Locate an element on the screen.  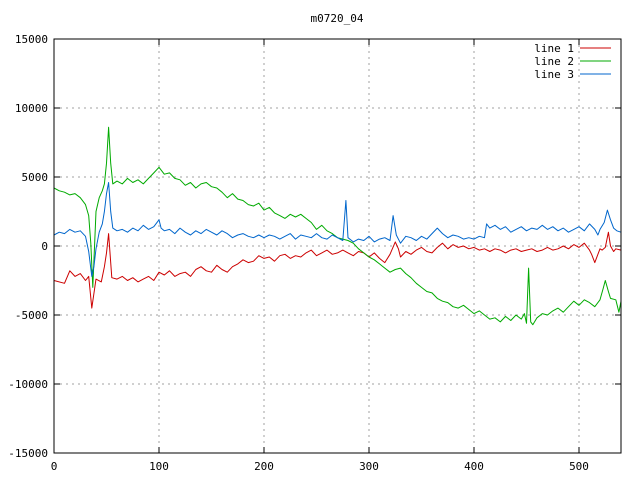
chart-title: m0720_04 is located at coordinates (337, 18).